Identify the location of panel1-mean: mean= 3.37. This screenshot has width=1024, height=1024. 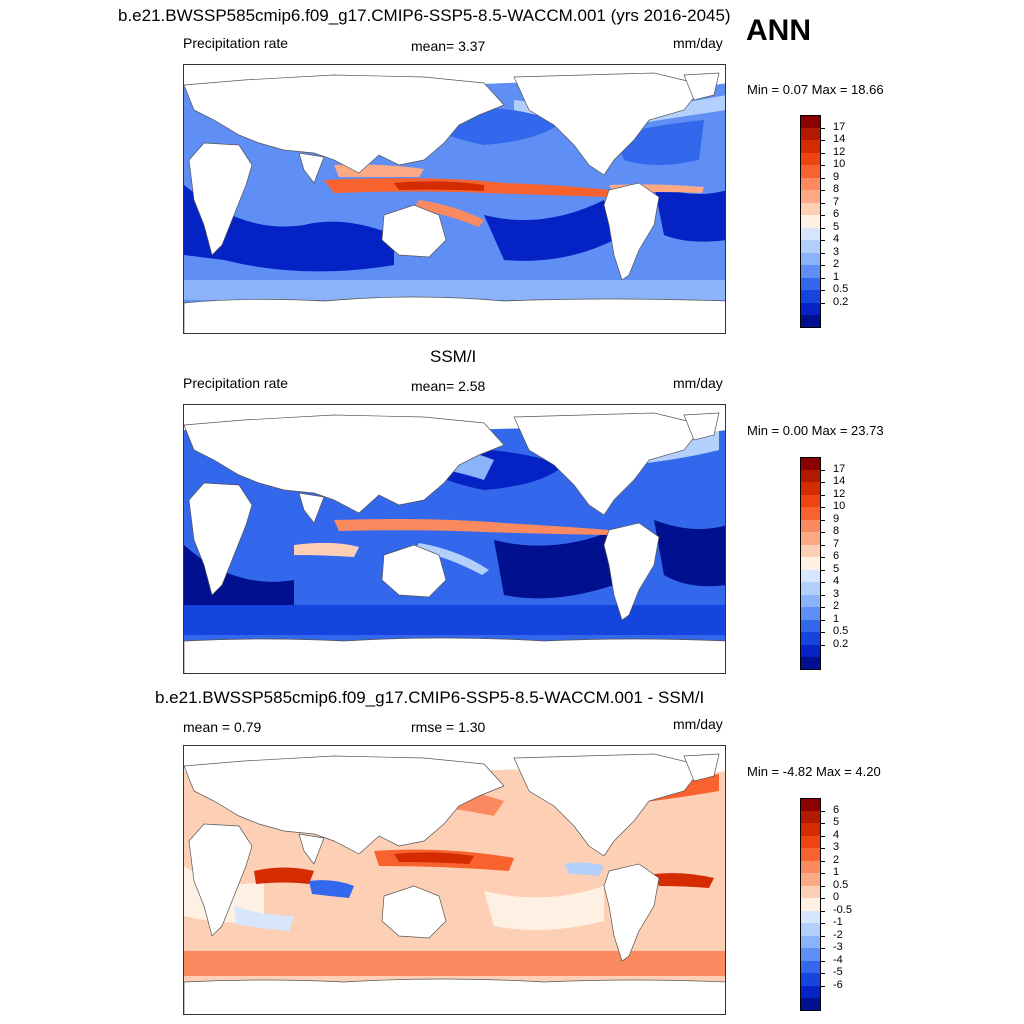
(448, 46).